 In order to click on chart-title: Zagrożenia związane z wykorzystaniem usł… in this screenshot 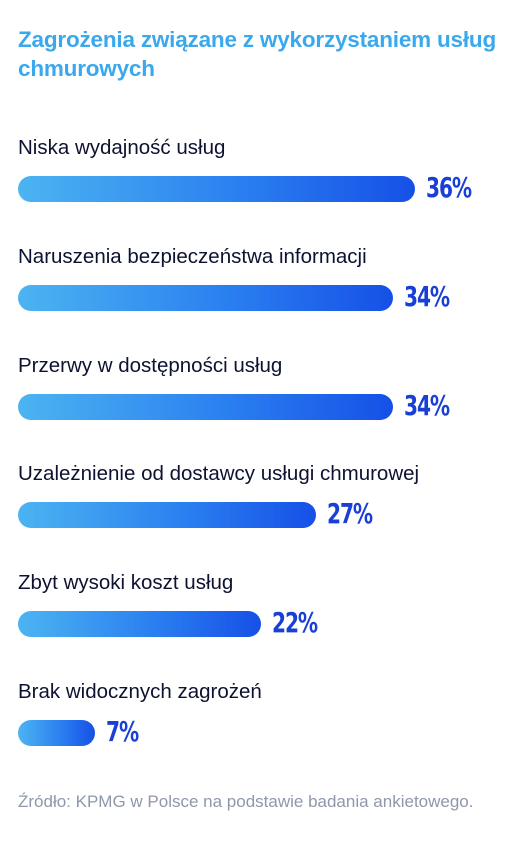, I will do `click(257, 54)`.